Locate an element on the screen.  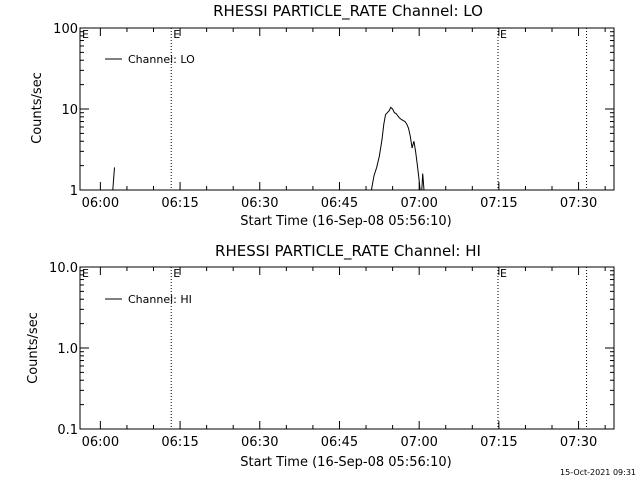
lo-x-tick-label: 07:15 is located at coordinates (498, 203).